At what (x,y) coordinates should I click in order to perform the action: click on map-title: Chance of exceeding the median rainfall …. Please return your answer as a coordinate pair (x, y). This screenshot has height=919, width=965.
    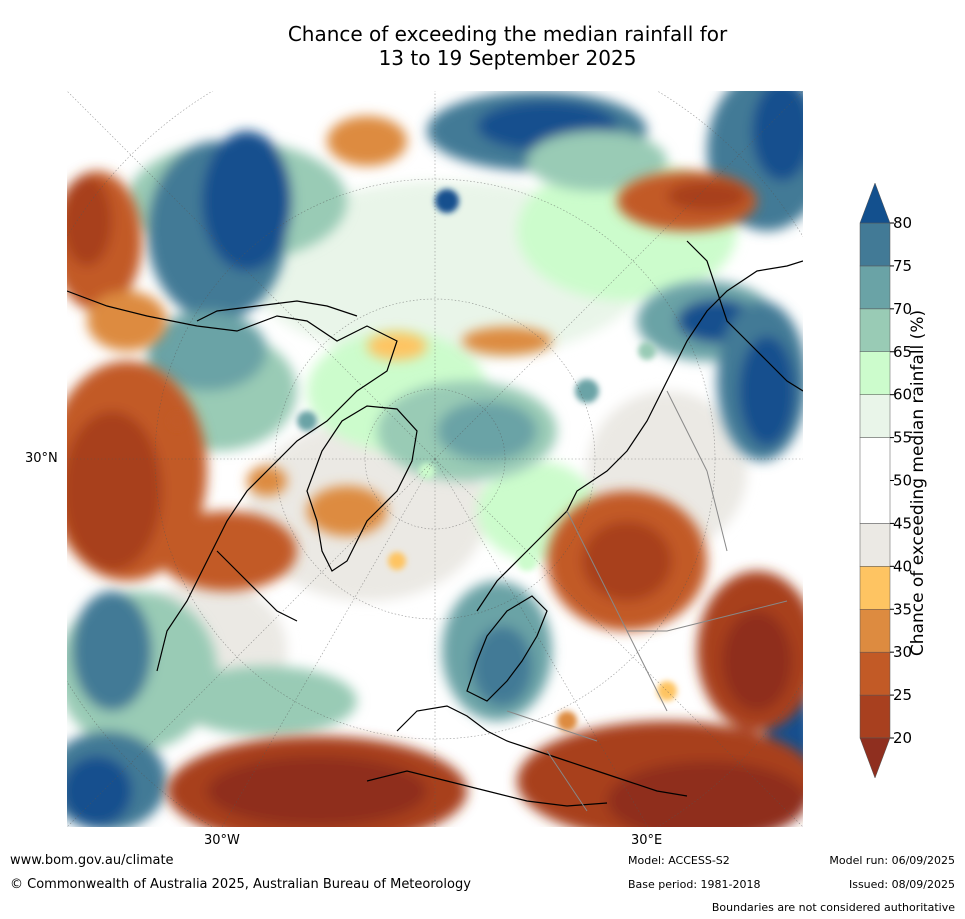
    Looking at the image, I should click on (482, 46).